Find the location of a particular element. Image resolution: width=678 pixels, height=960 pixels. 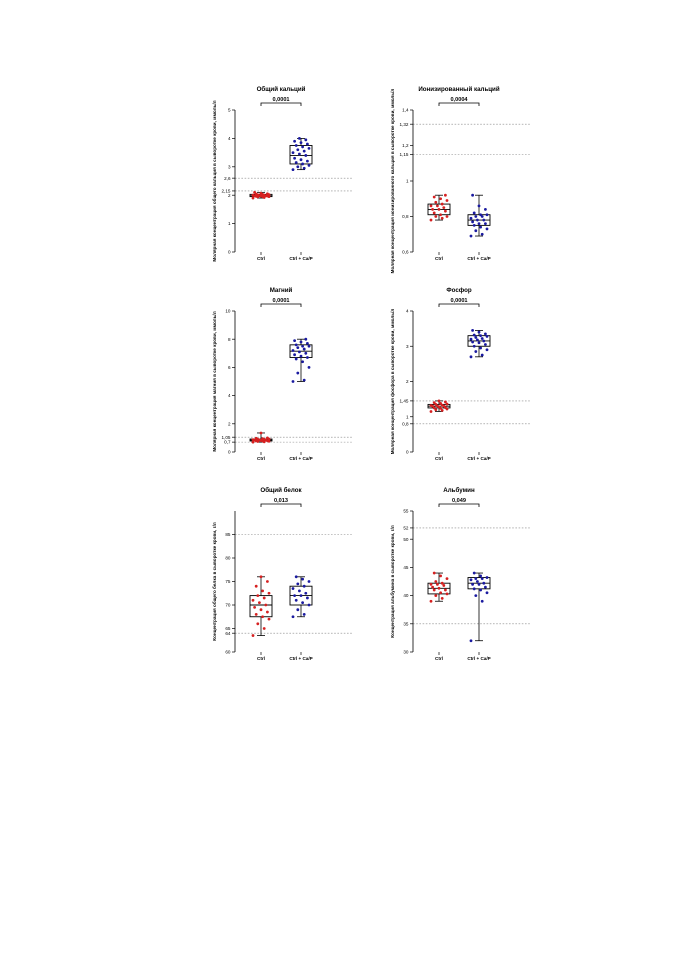

y-tick-label: 0,8 is located at coordinates (405, 423).